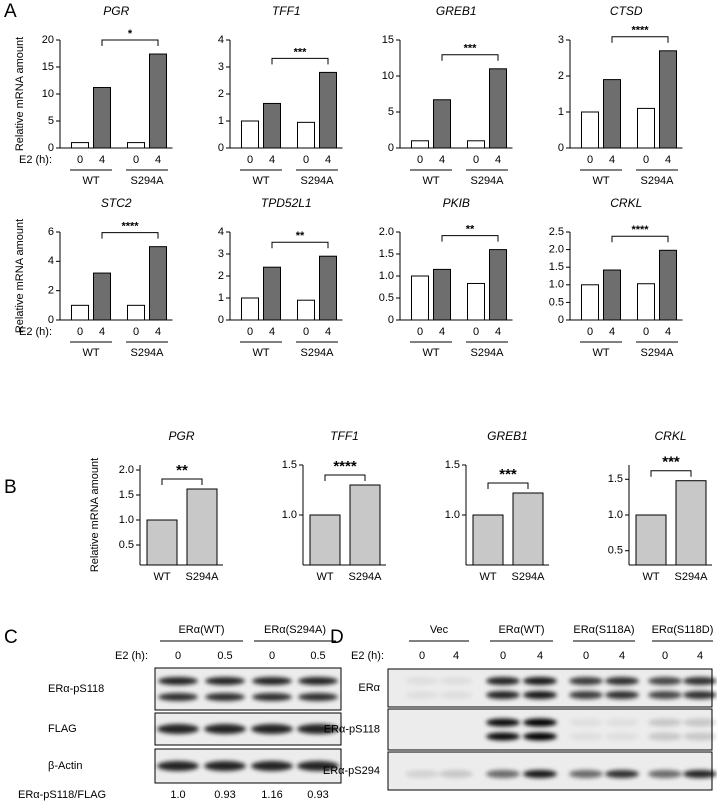 This screenshot has width=717, height=802. I want to click on group-label: Vec, so click(439, 630).